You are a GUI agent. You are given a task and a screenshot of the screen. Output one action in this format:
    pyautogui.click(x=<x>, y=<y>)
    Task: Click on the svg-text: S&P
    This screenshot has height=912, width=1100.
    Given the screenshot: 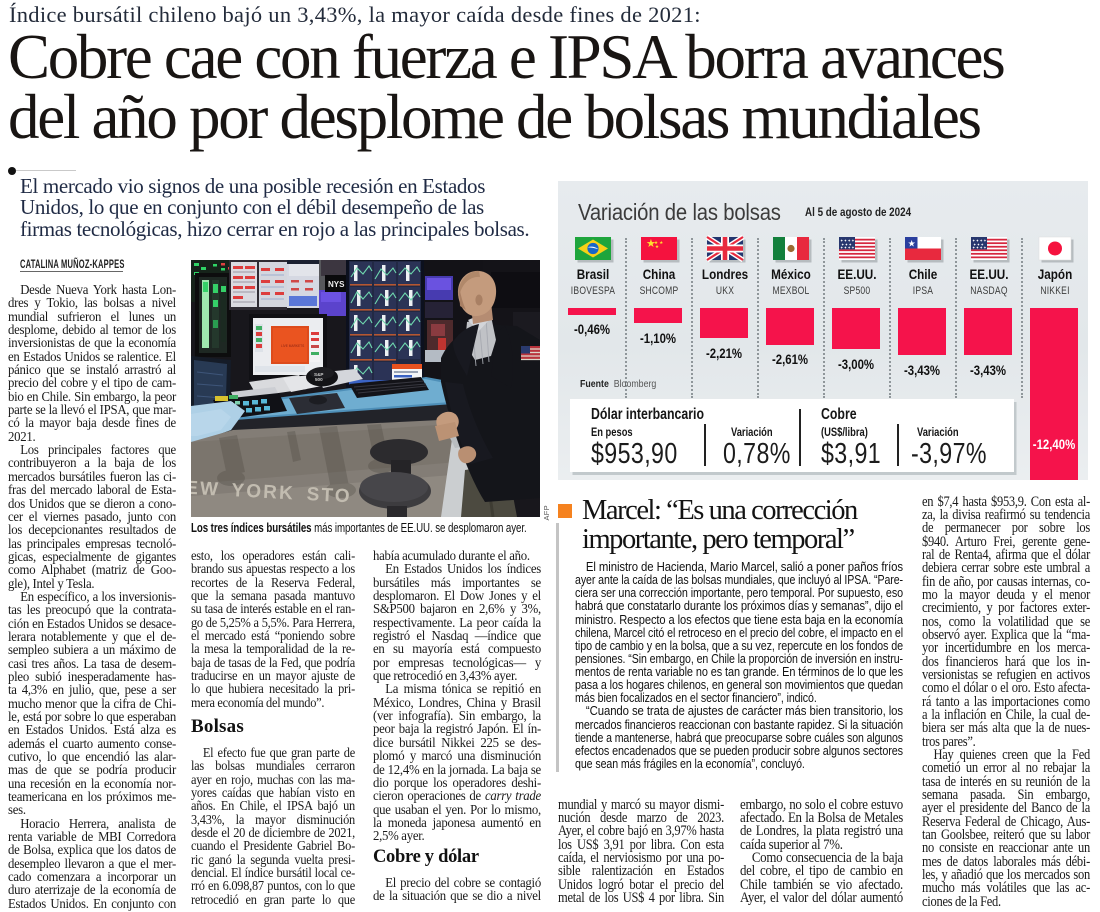 What is the action you would take?
    pyautogui.click(x=318, y=374)
    